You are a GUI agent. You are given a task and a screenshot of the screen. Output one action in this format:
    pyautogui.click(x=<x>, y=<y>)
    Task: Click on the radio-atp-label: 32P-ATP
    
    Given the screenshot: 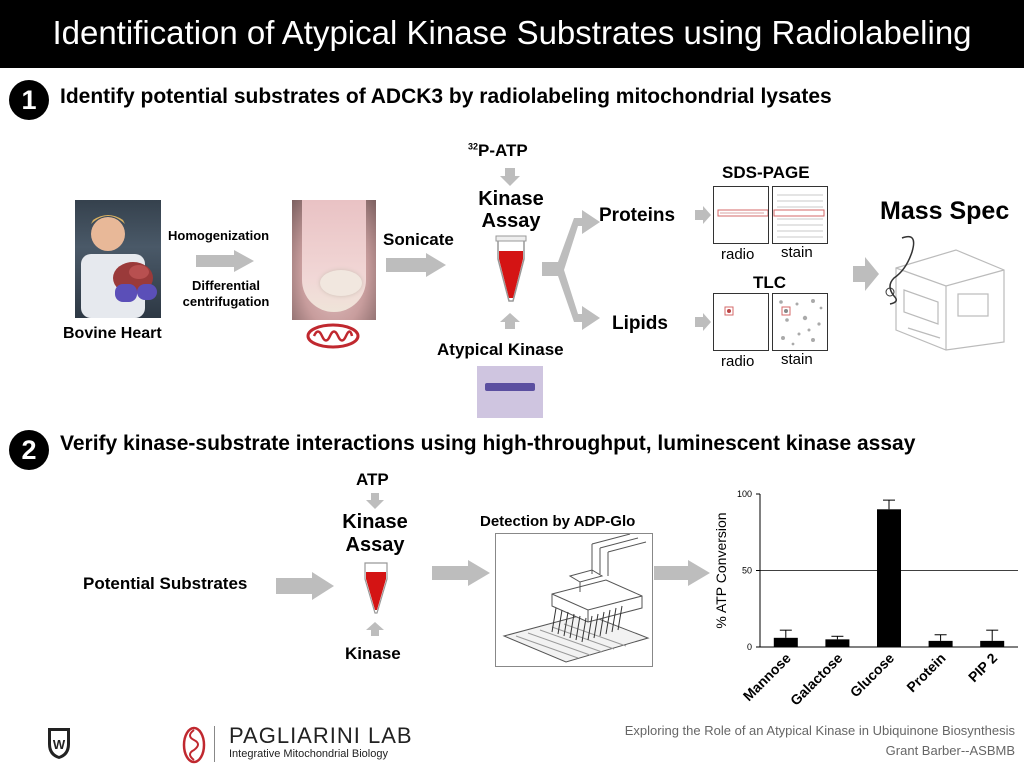 What is the action you would take?
    pyautogui.click(x=498, y=150)
    